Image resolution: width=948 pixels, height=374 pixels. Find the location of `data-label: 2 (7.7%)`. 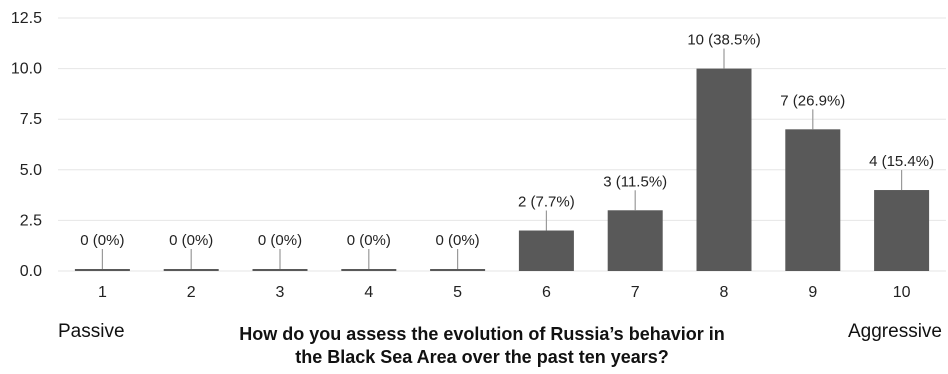

data-label: 2 (7.7%) is located at coordinates (546, 202).